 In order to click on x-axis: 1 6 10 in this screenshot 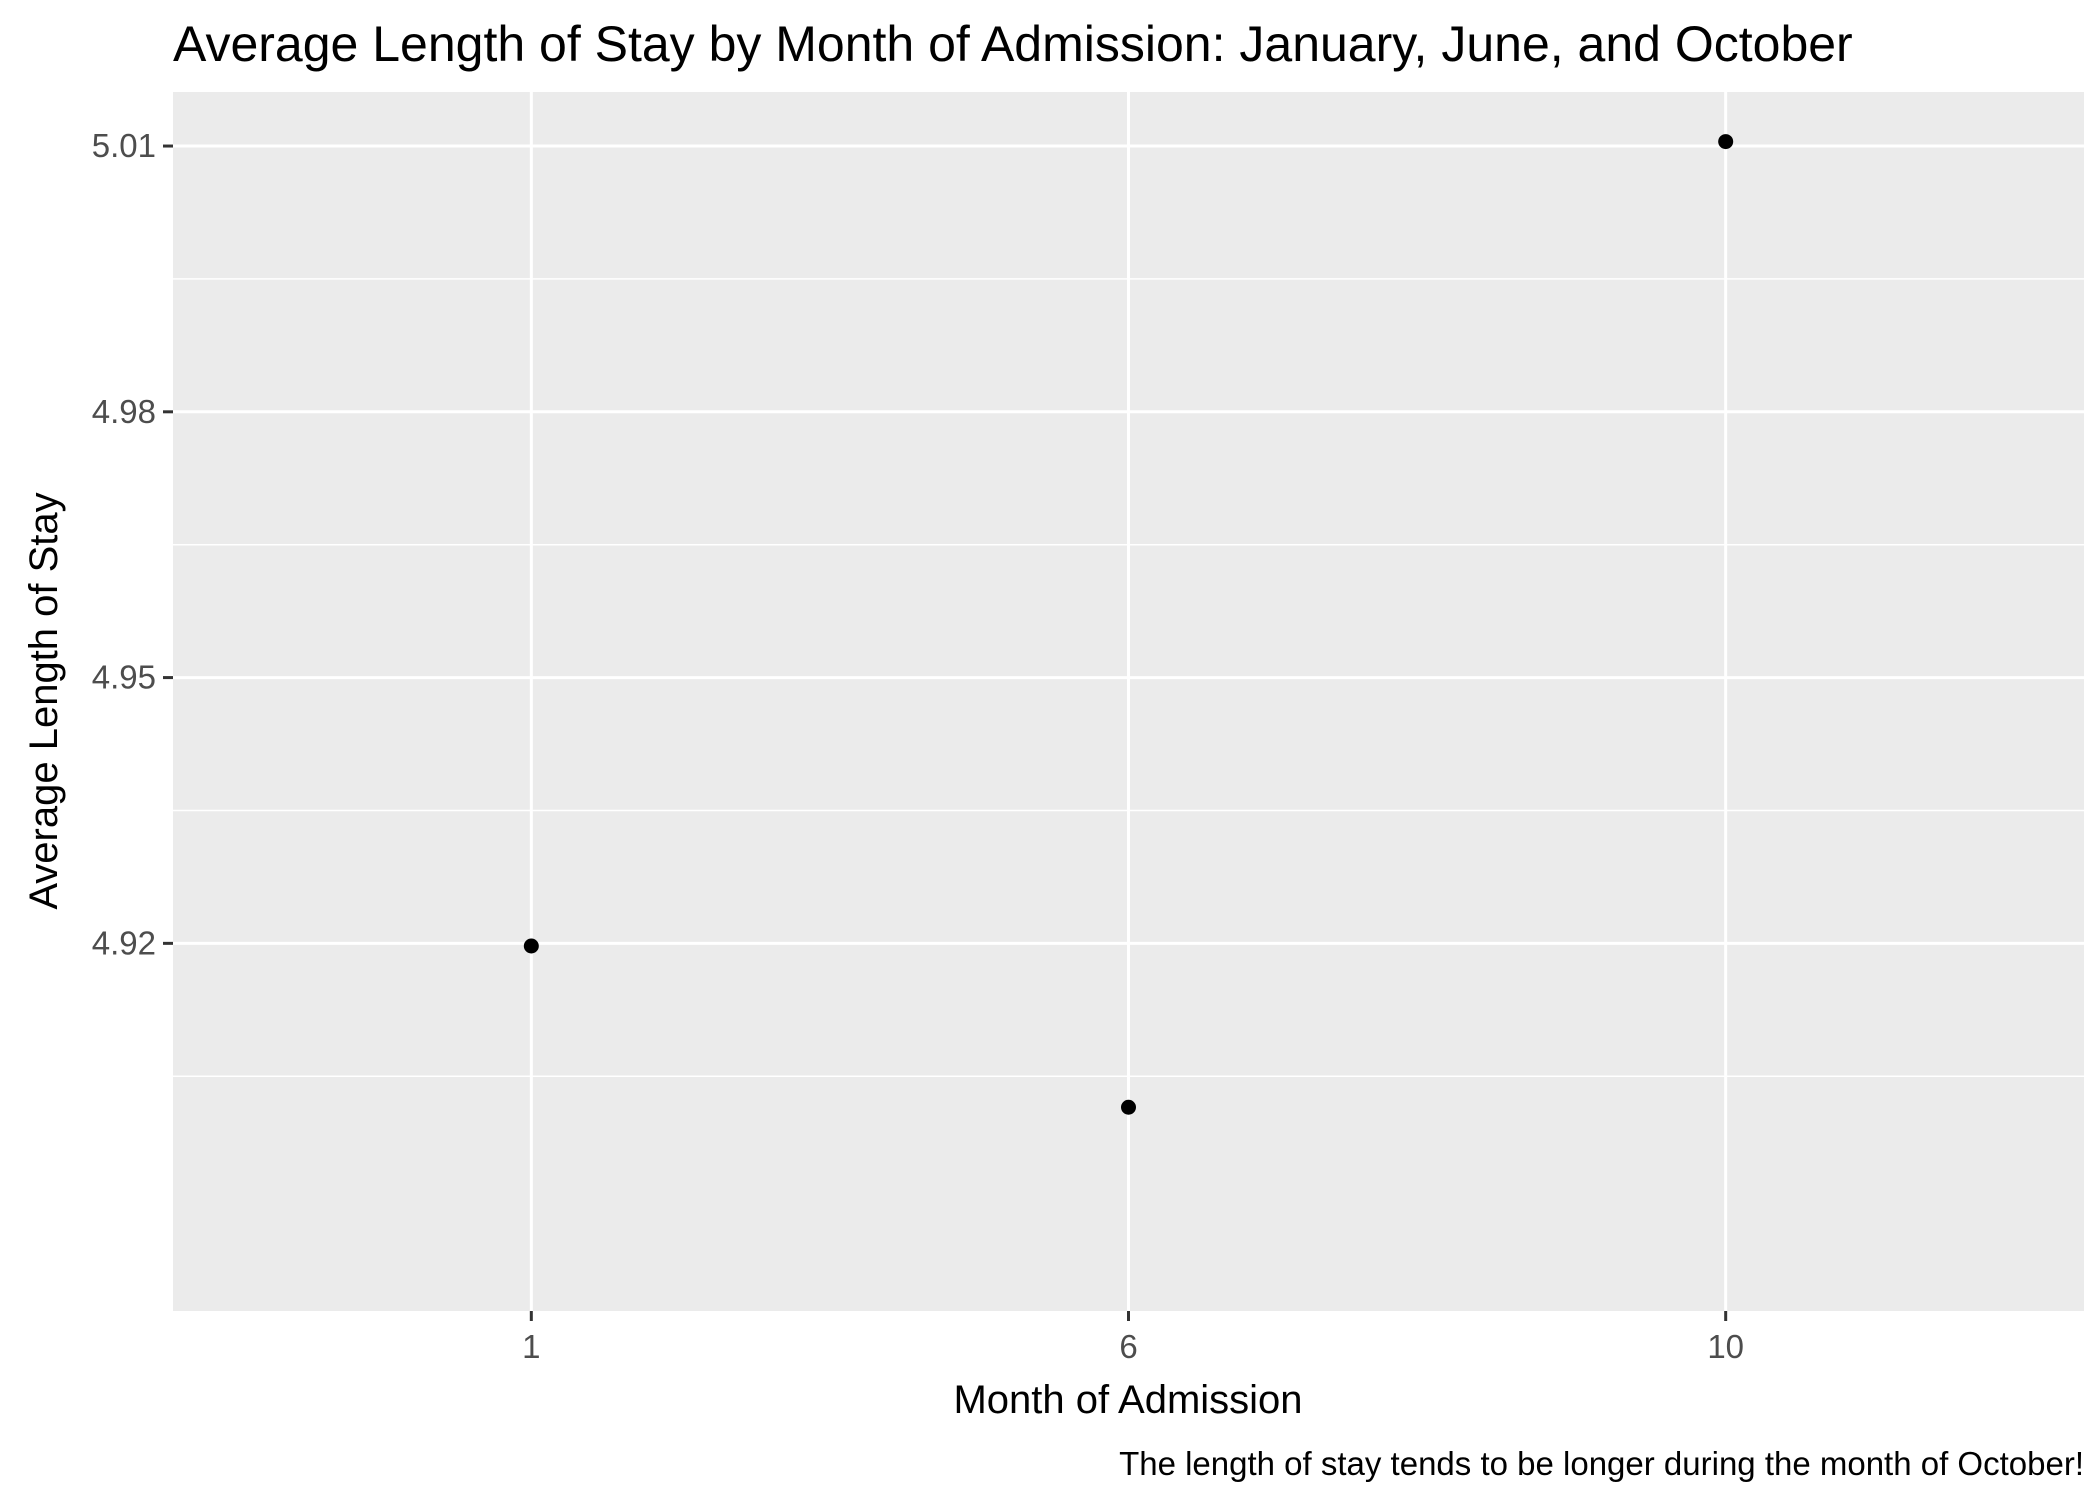, I will do `click(1133, 1338)`.